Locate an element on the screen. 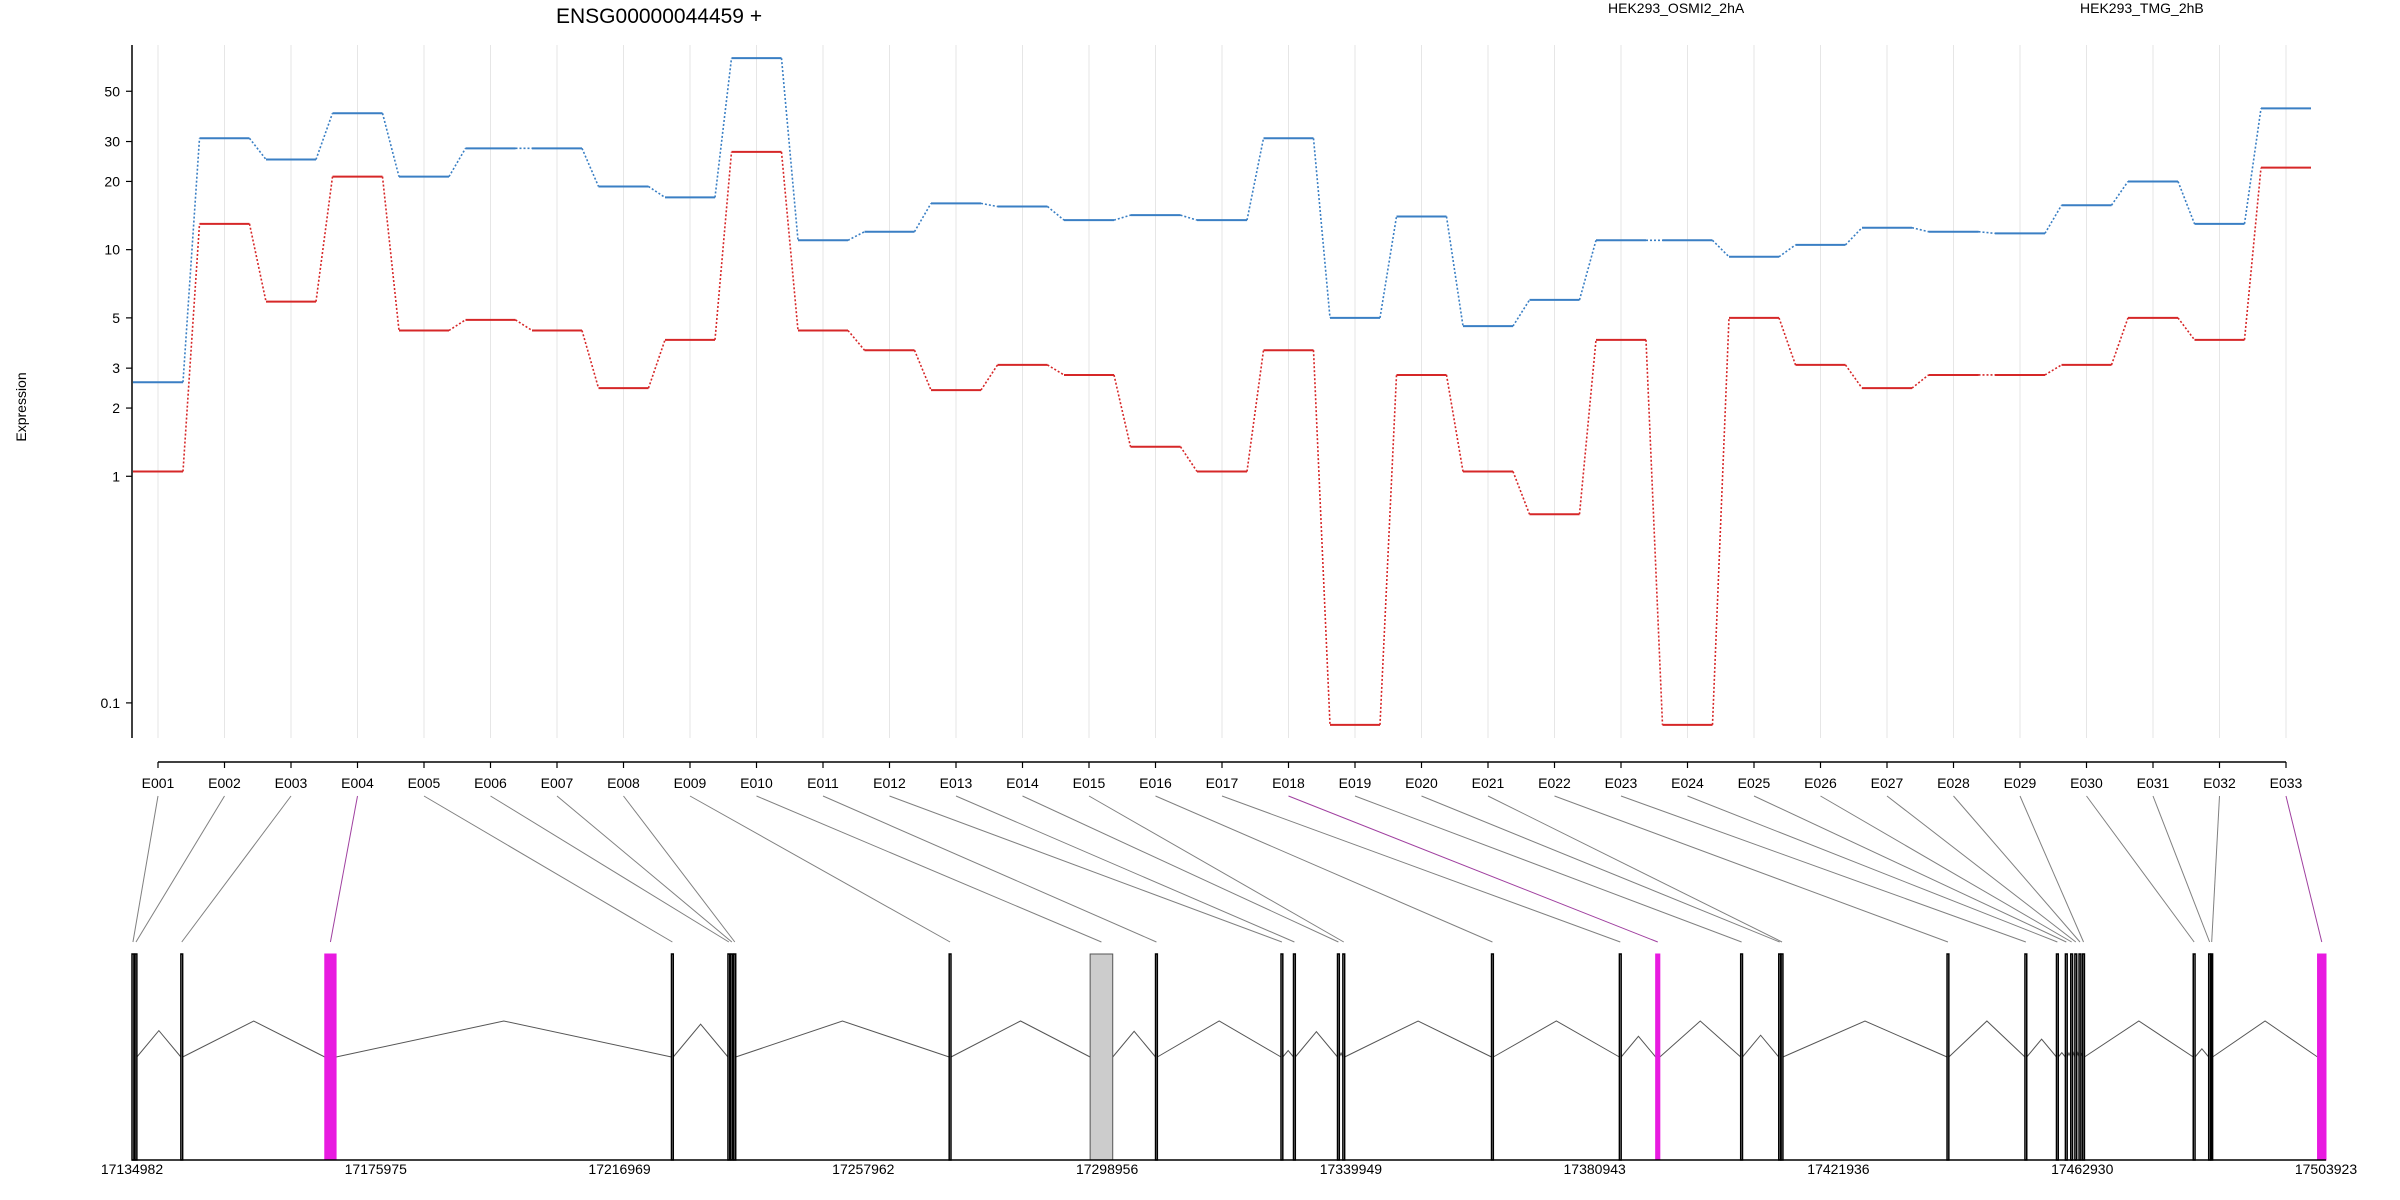 Image resolution: width=2400 pixels, height=1200 pixels. connector-e030 is located at coordinates (2140, 869).